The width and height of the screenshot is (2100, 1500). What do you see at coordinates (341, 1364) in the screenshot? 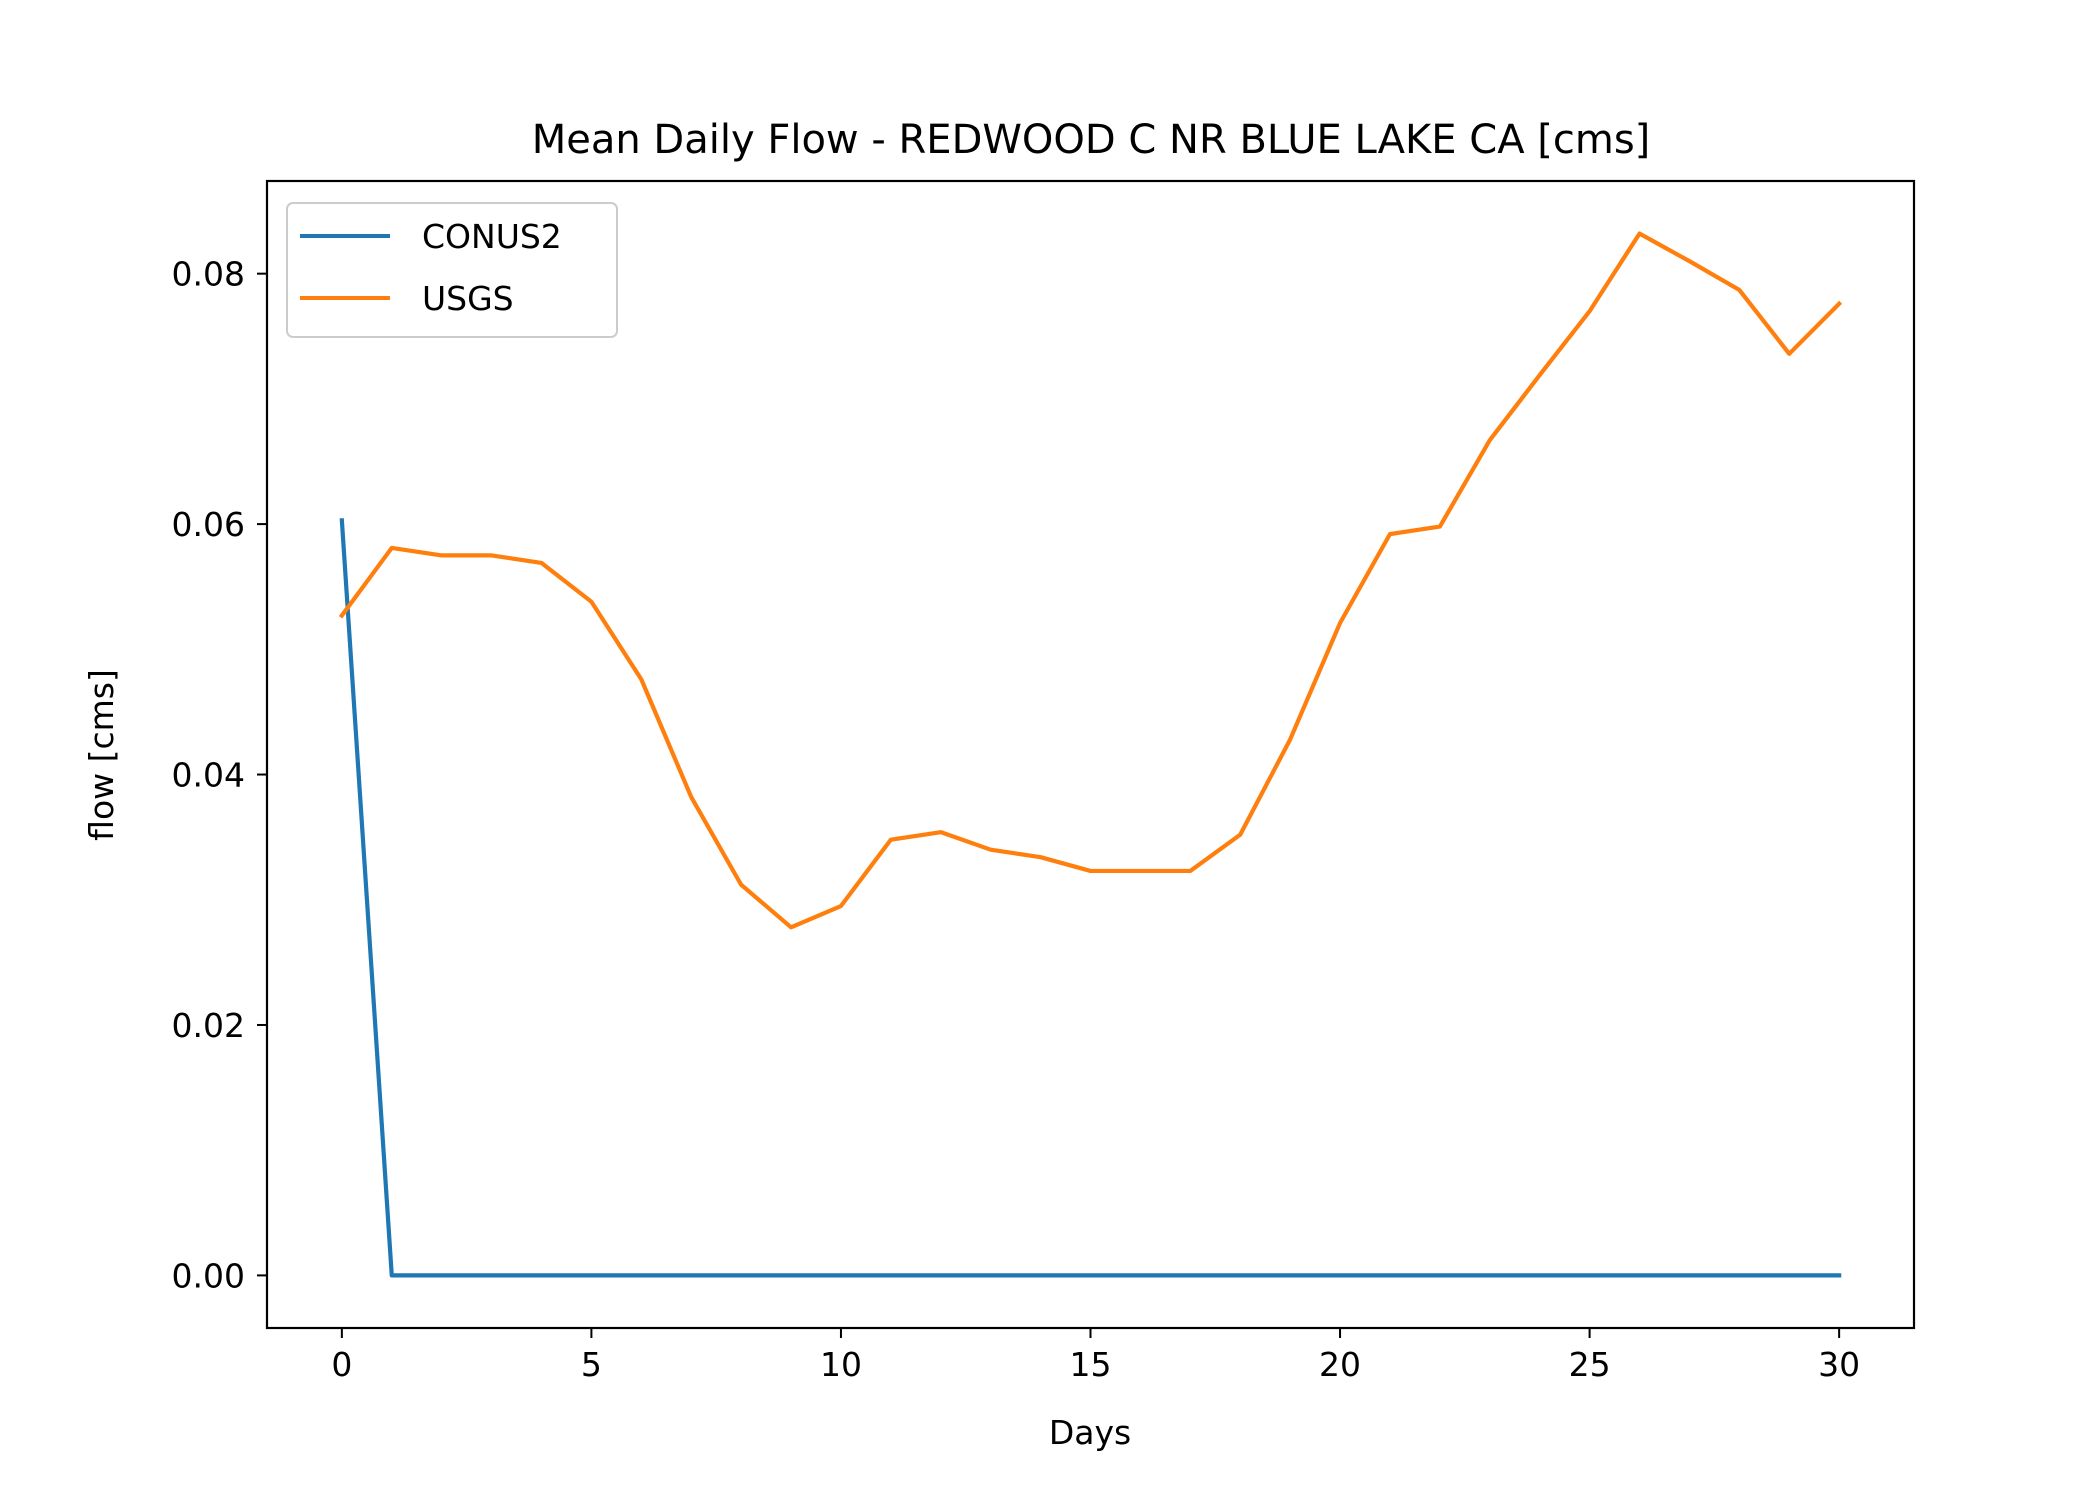
I see `x-tick-label: 0` at bounding box center [341, 1364].